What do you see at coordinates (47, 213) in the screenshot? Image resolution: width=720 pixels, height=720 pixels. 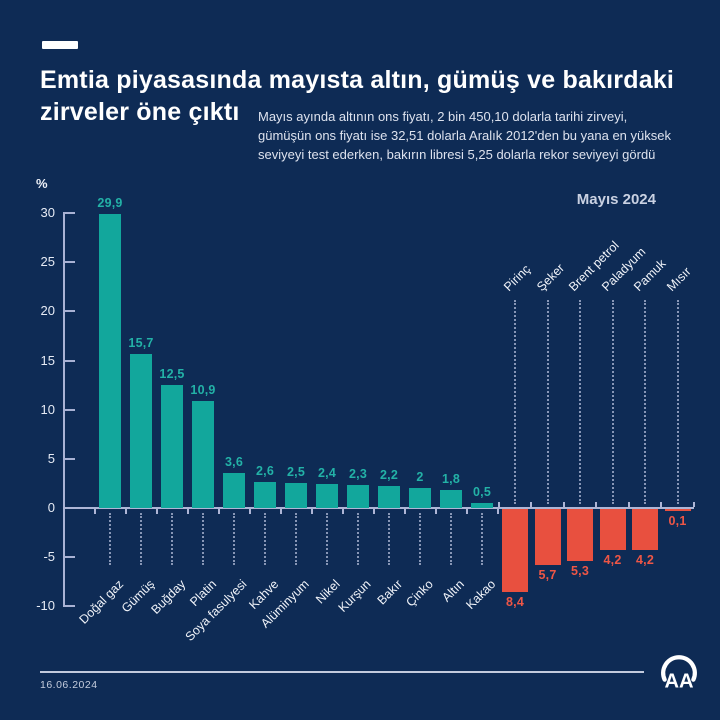 I see `y-axis-tick-label: 30` at bounding box center [47, 213].